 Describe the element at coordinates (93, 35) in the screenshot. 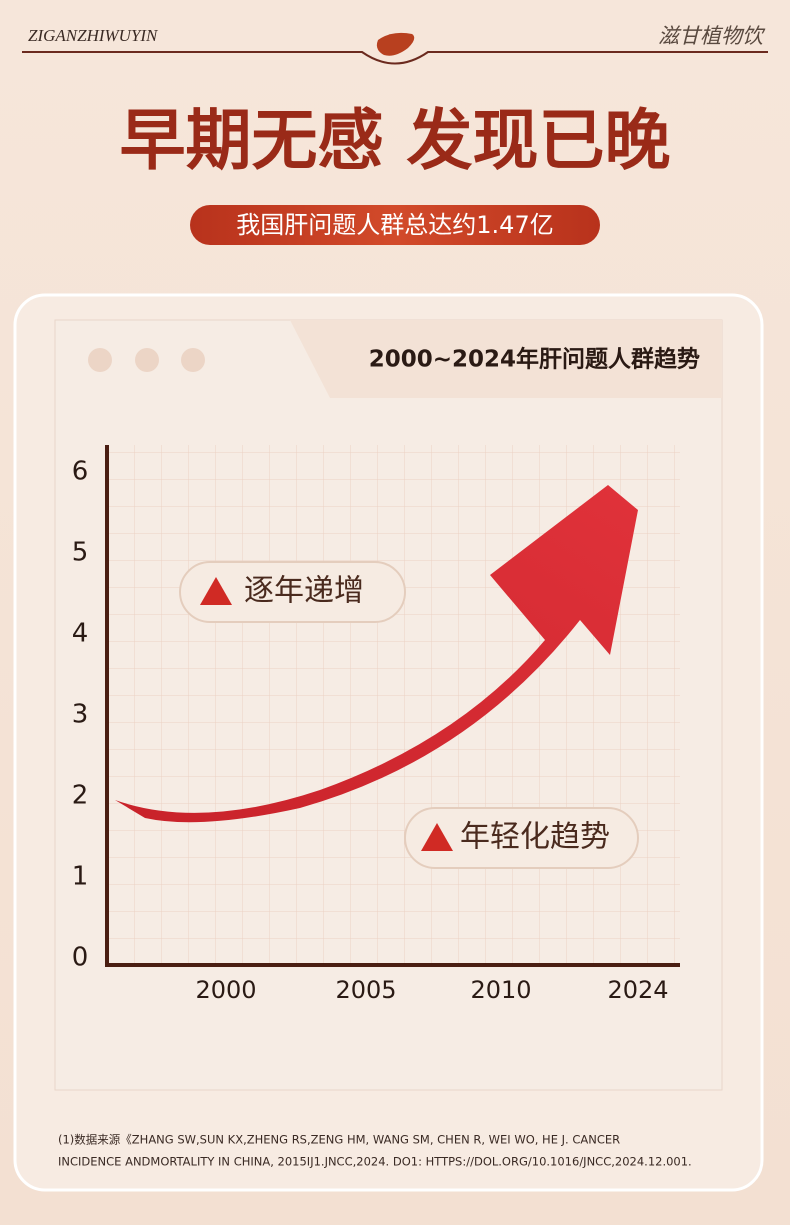

I see `brand-latin: ZIGANZHIWUYIN` at that location.